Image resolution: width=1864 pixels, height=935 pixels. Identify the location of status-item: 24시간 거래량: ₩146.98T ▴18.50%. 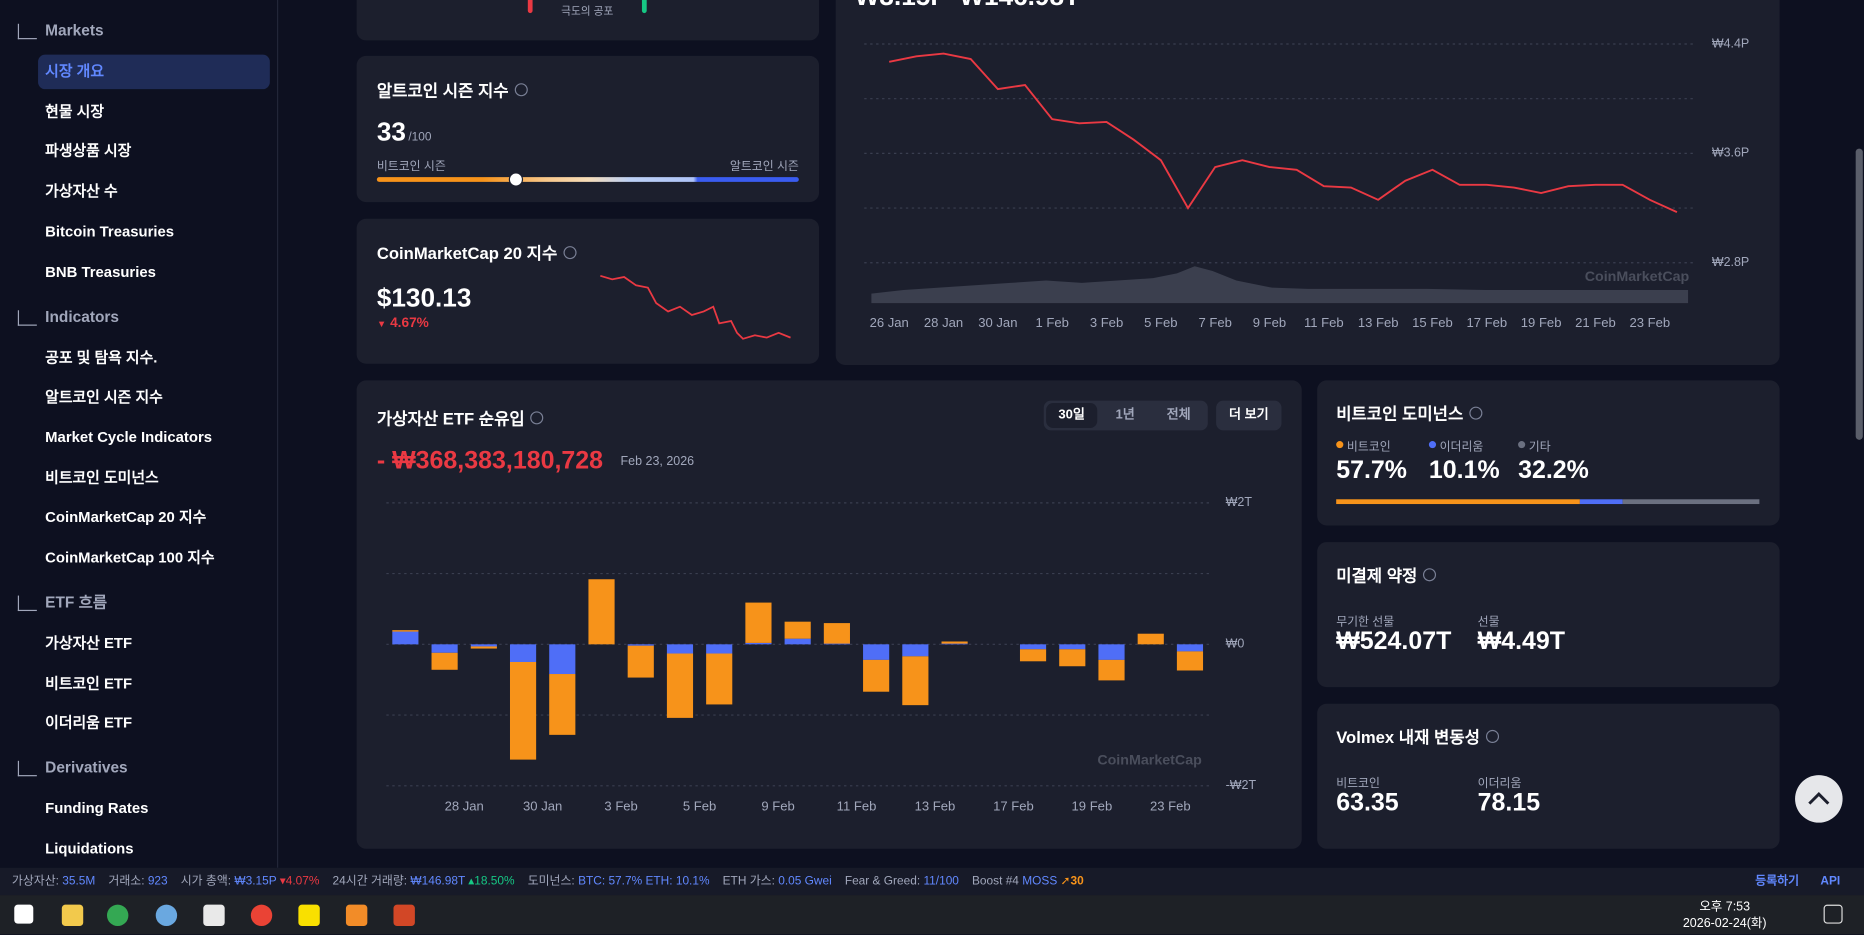
(424, 881).